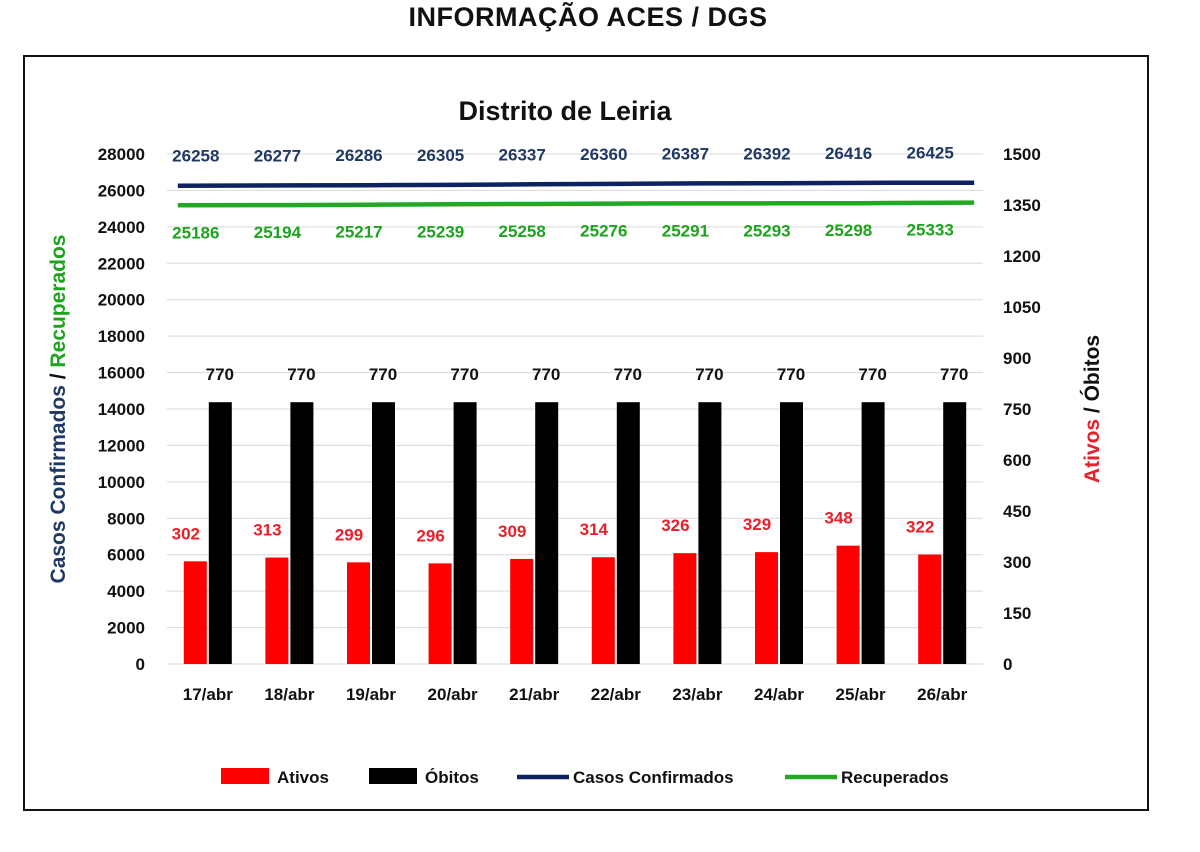 The width and height of the screenshot is (1200, 852). What do you see at coordinates (848, 153) in the screenshot?
I see `line-casos-confirmados-data-label: 26416` at bounding box center [848, 153].